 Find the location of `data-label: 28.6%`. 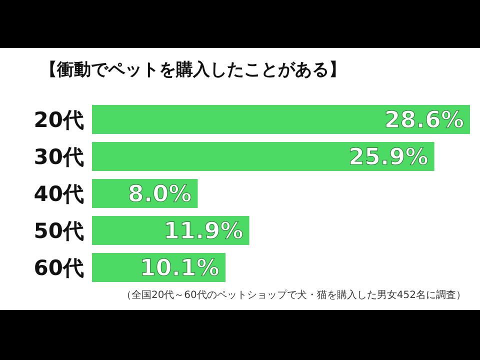

data-label: 28.6% is located at coordinates (424, 121).